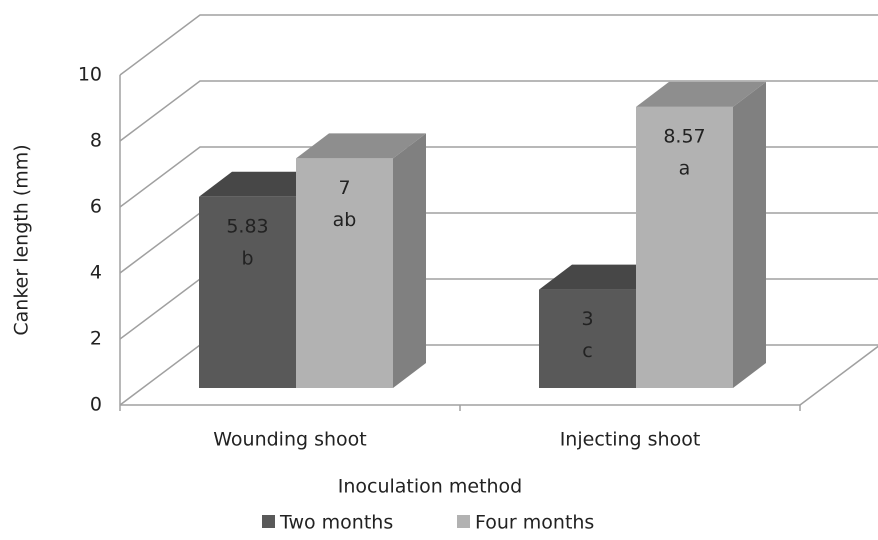  I want to click on significance-label: b, so click(247, 258).